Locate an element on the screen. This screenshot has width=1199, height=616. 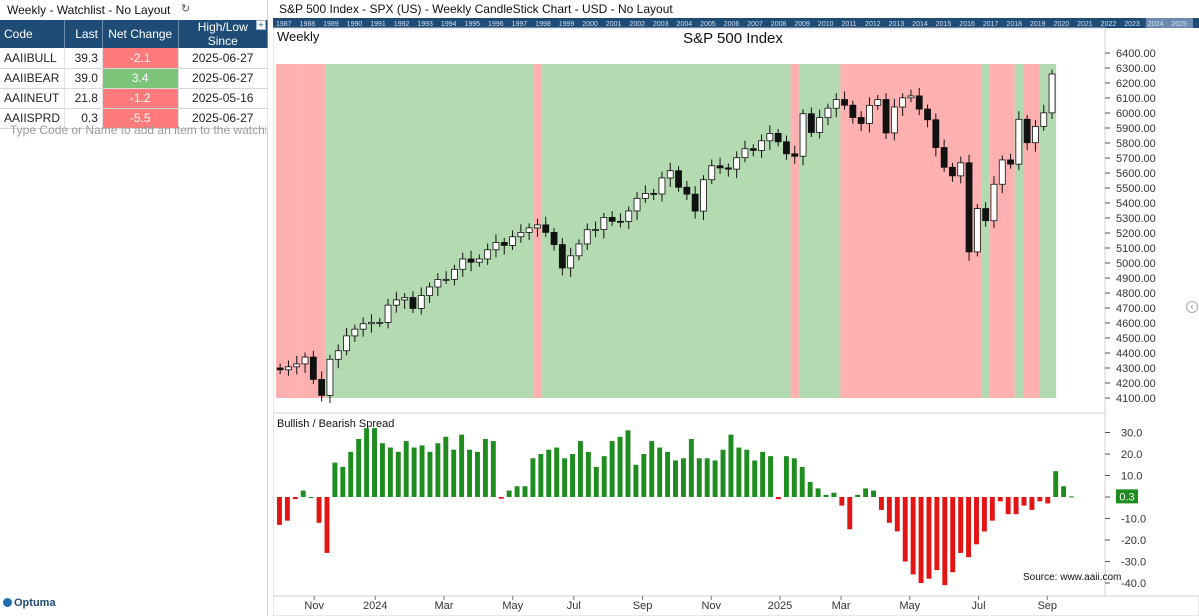
watchlist-row: AAIINEUT 21.8 -1.2 2025-05-16 is located at coordinates (134, 98).